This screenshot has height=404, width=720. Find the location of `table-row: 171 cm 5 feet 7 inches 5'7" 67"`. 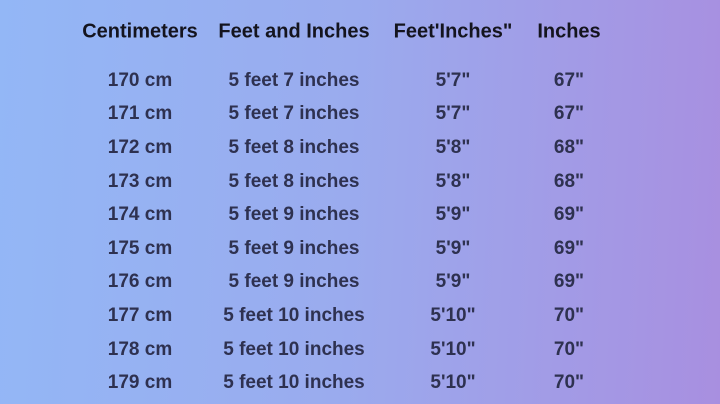

table-row: 171 cm 5 feet 7 inches 5'7" 67" is located at coordinates (360, 115).